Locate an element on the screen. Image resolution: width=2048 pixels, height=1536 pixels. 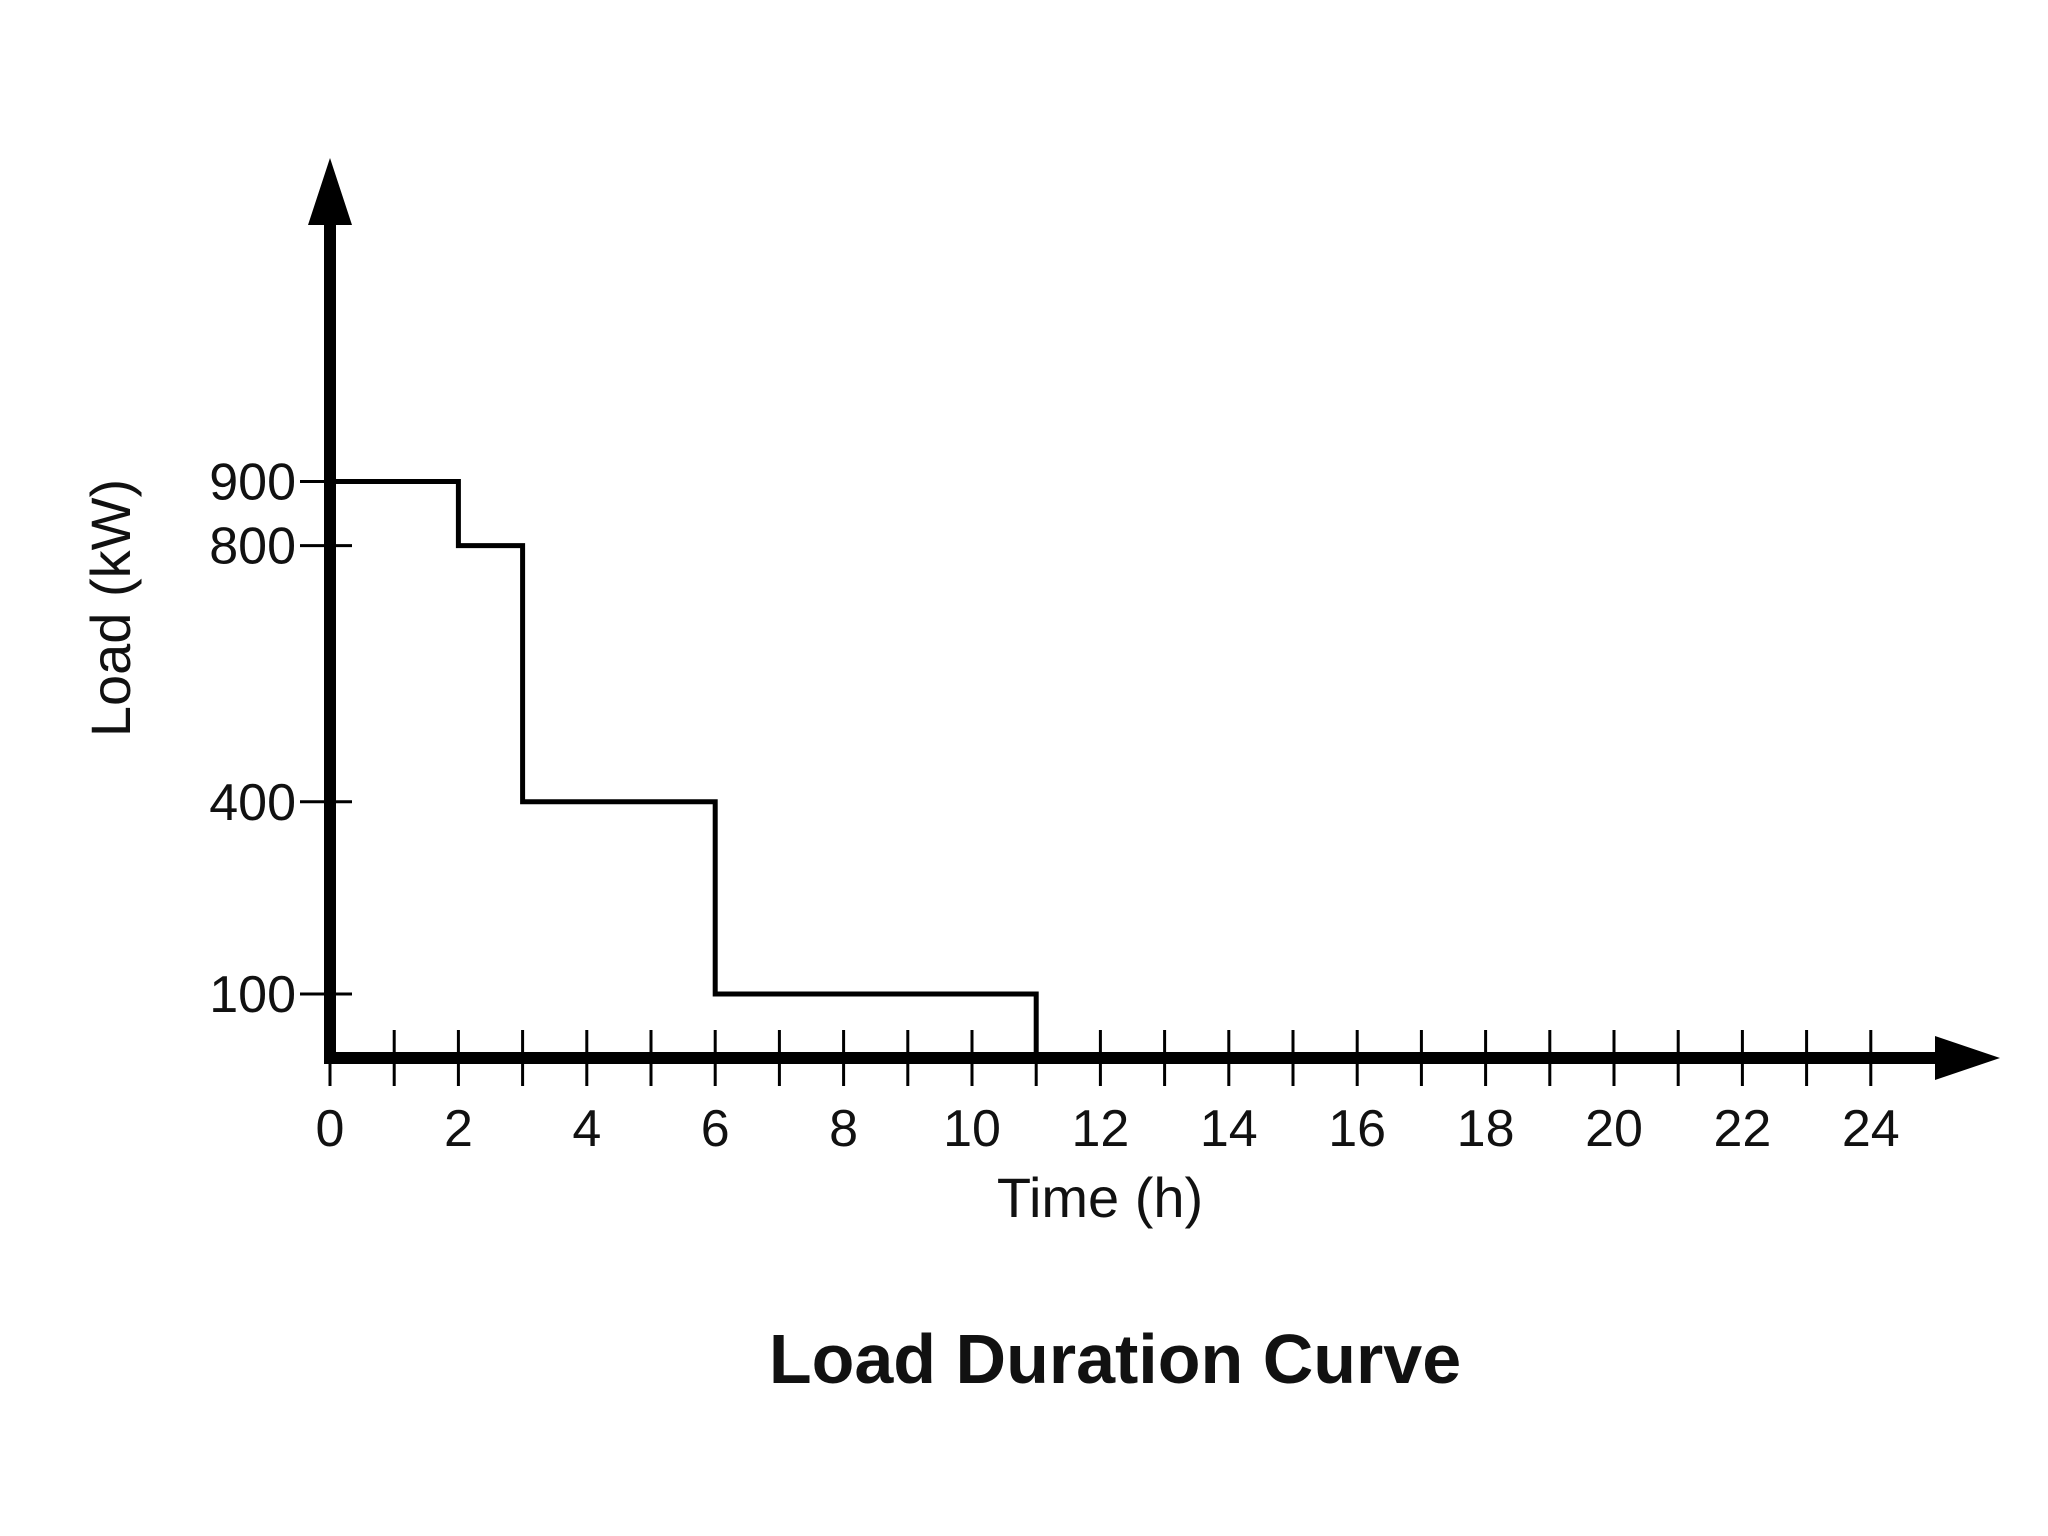
x-tick-label: 6 is located at coordinates (715, 1129).